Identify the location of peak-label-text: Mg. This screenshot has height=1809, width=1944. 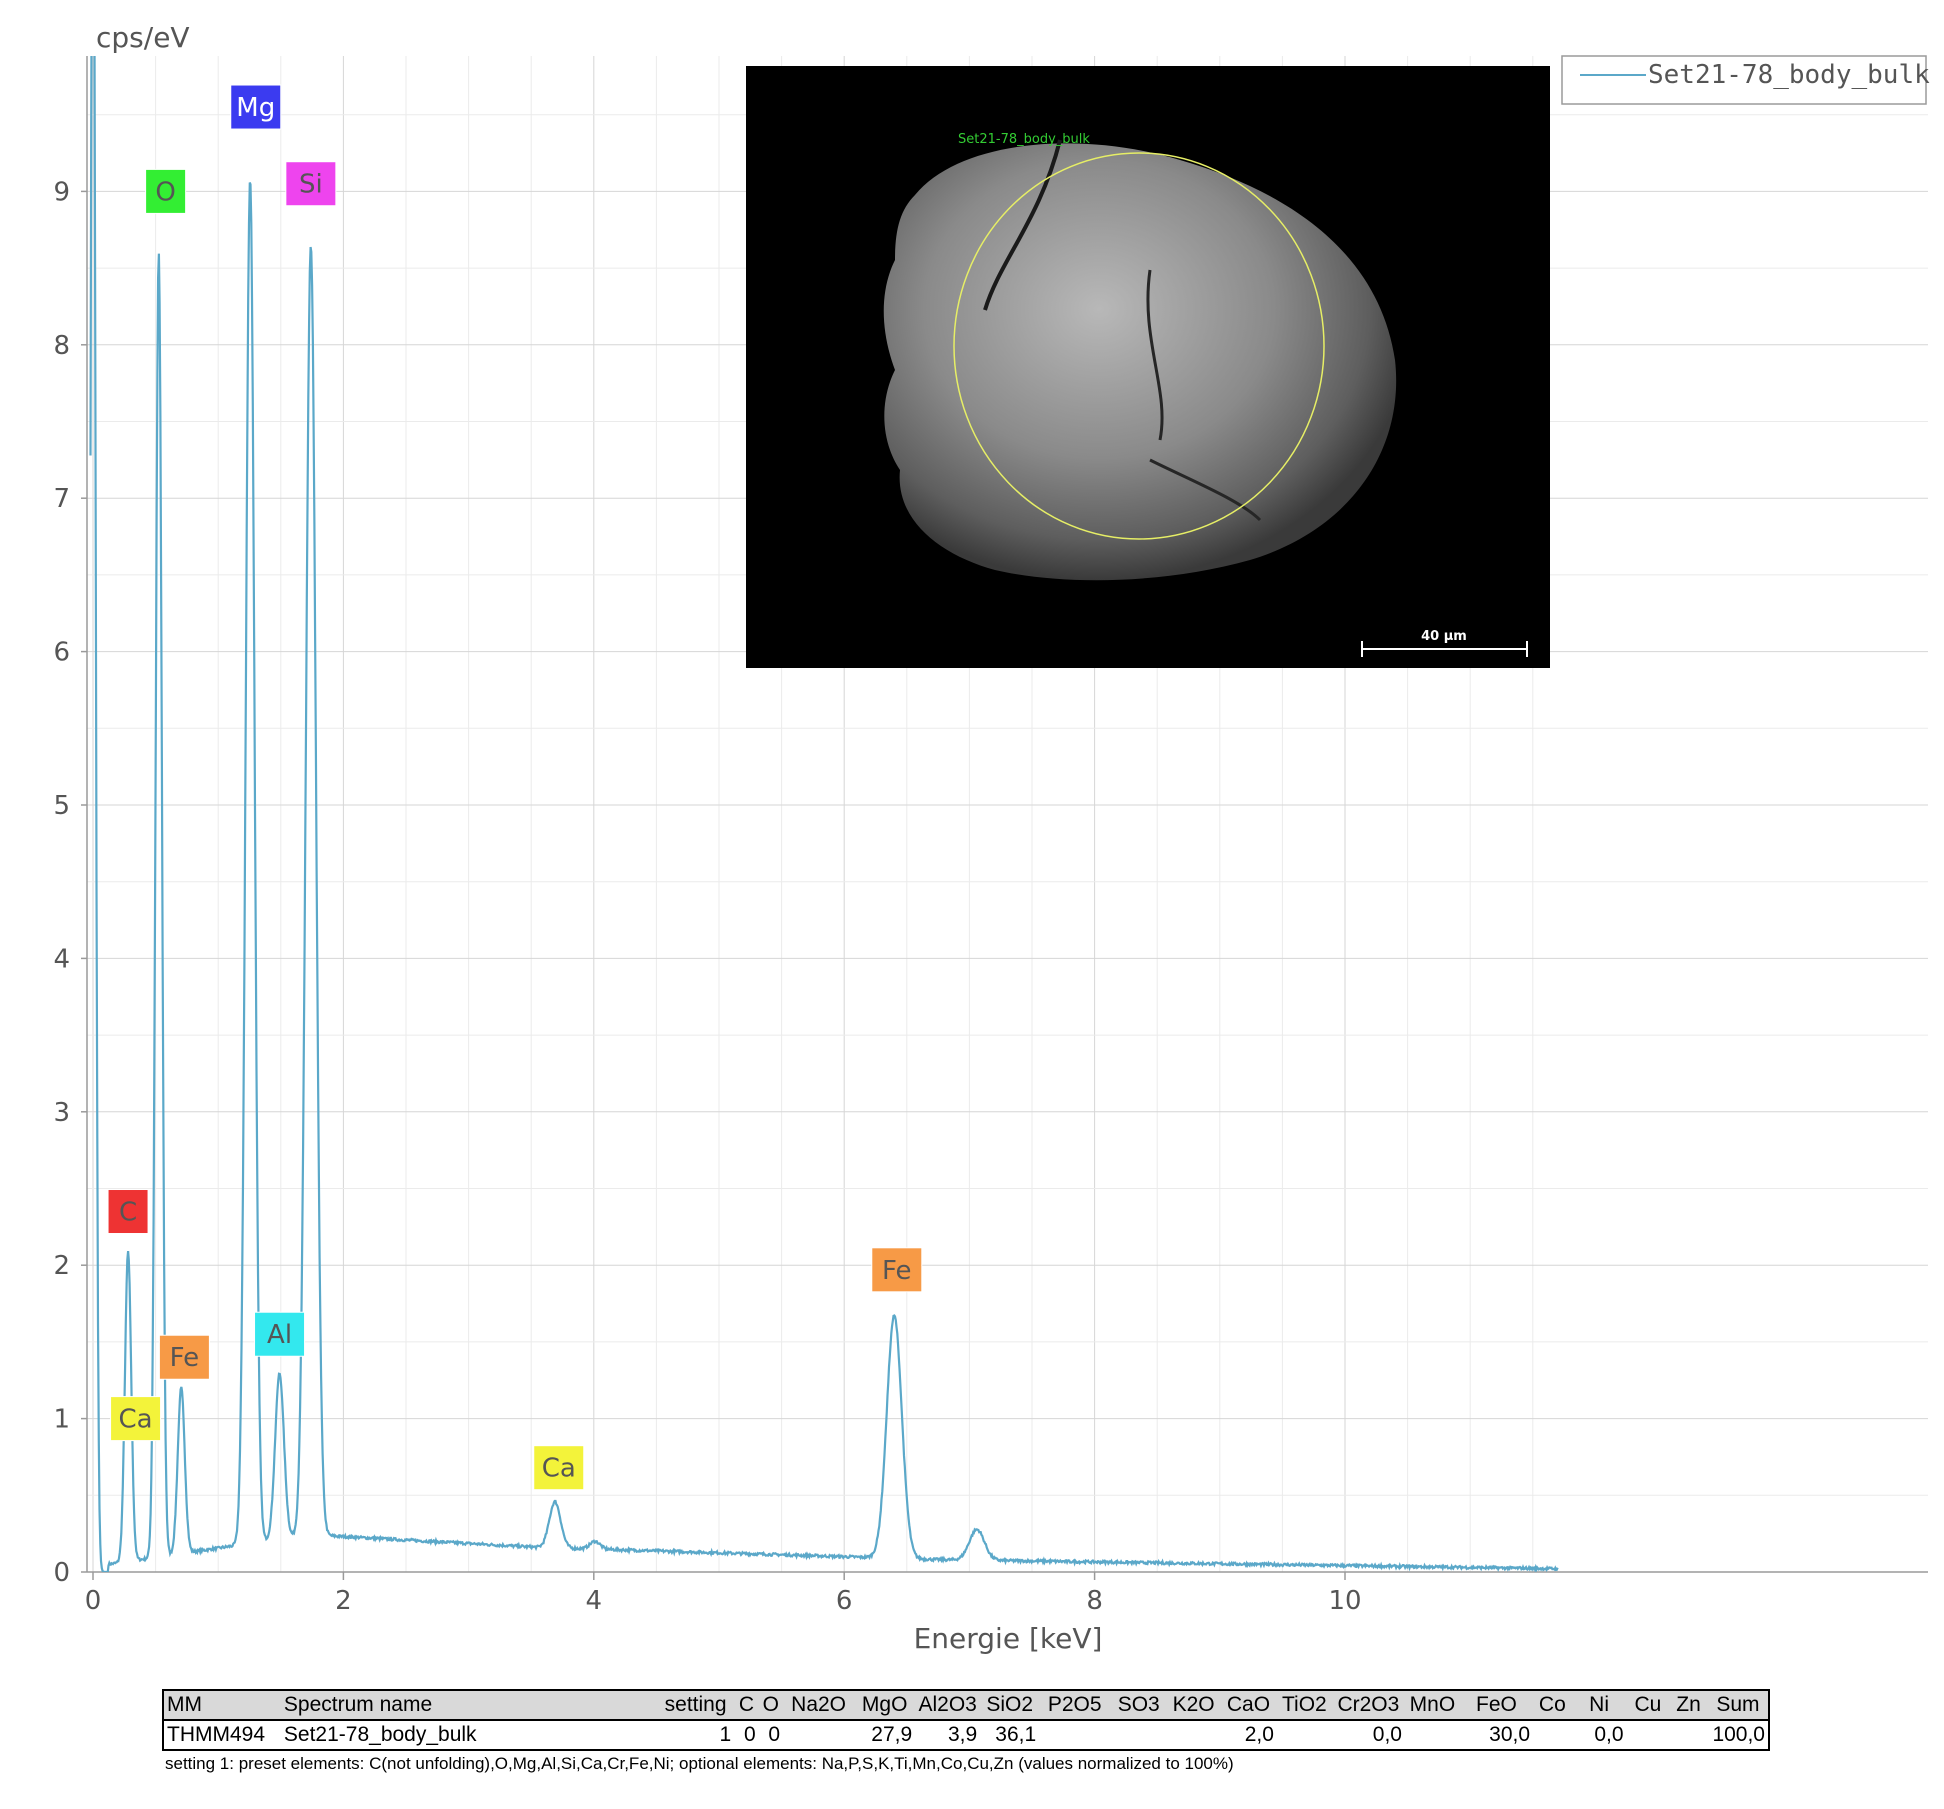
(255, 108).